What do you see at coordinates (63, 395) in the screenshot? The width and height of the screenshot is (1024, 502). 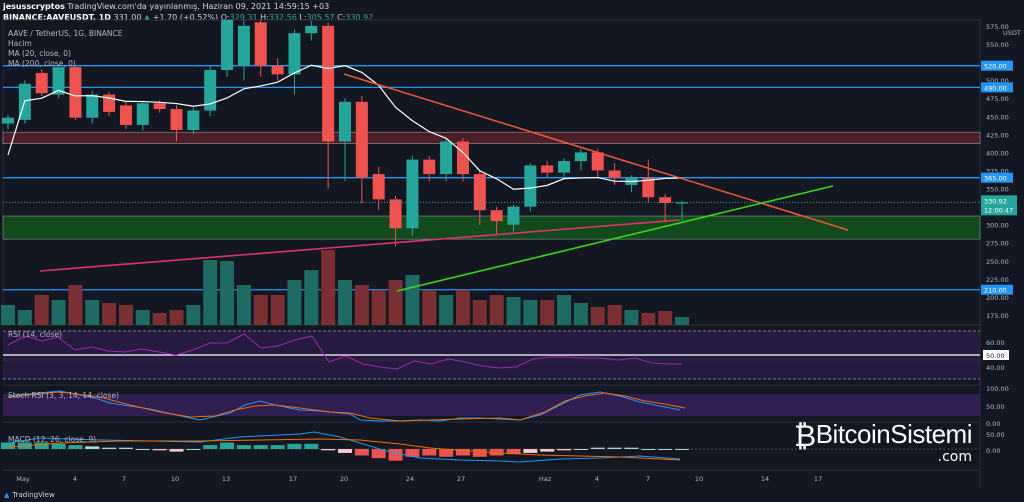 I see `stoch-rsi-label: Stoch RSI (3, 3, 14, 14, close)` at bounding box center [63, 395].